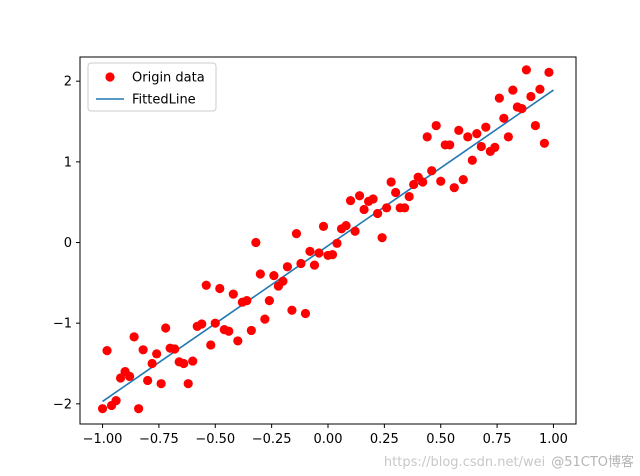 The width and height of the screenshot is (640, 476). I want to click on watermark-brand: @51CTO博客, so click(592, 462).